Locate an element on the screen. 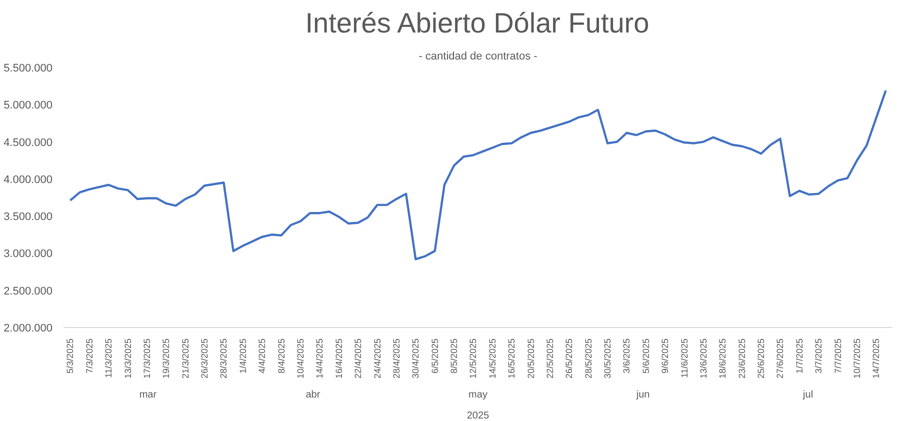 This screenshot has width=900, height=421. x-tick-label: 11/6/2025 is located at coordinates (684, 358).